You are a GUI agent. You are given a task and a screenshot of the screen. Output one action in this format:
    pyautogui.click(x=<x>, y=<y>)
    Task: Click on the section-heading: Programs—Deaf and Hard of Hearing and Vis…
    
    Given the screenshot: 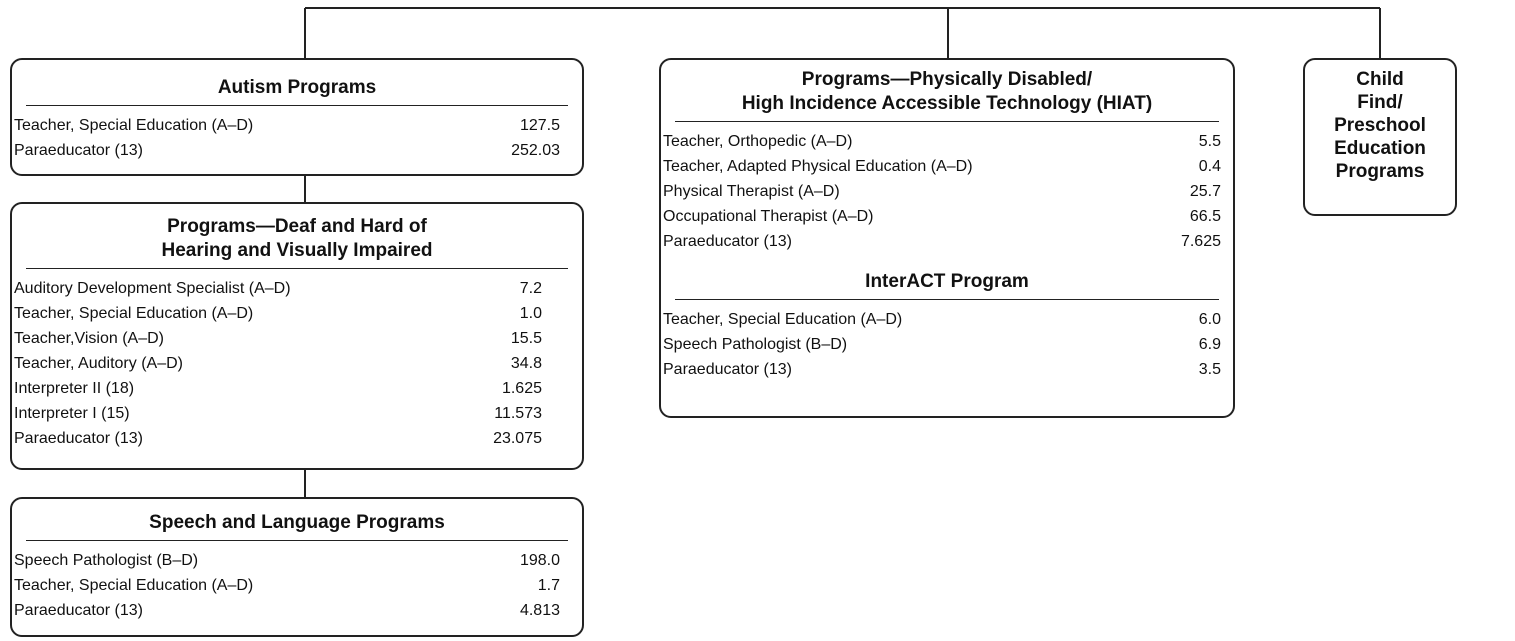 What is the action you would take?
    pyautogui.click(x=297, y=242)
    